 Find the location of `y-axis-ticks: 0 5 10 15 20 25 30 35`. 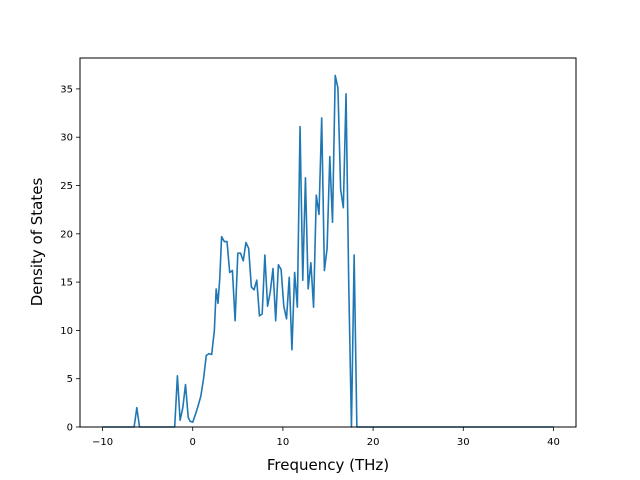

y-axis-ticks: 0 5 10 15 20 25 30 35 is located at coordinates (70, 259).